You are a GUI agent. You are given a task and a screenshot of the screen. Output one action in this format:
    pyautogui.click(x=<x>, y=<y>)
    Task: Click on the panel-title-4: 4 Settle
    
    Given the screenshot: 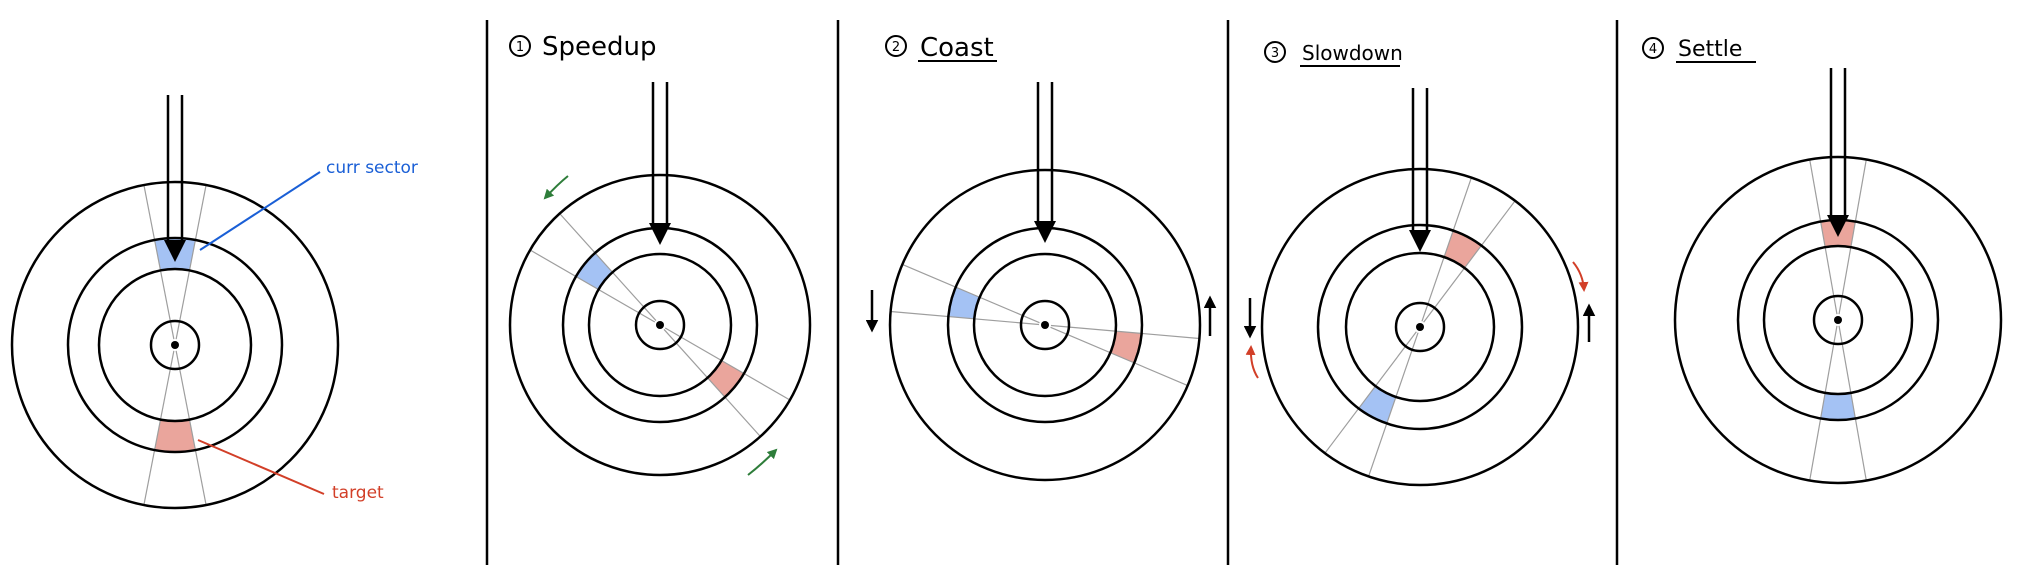 What is the action you would take?
    pyautogui.click(x=1699, y=50)
    